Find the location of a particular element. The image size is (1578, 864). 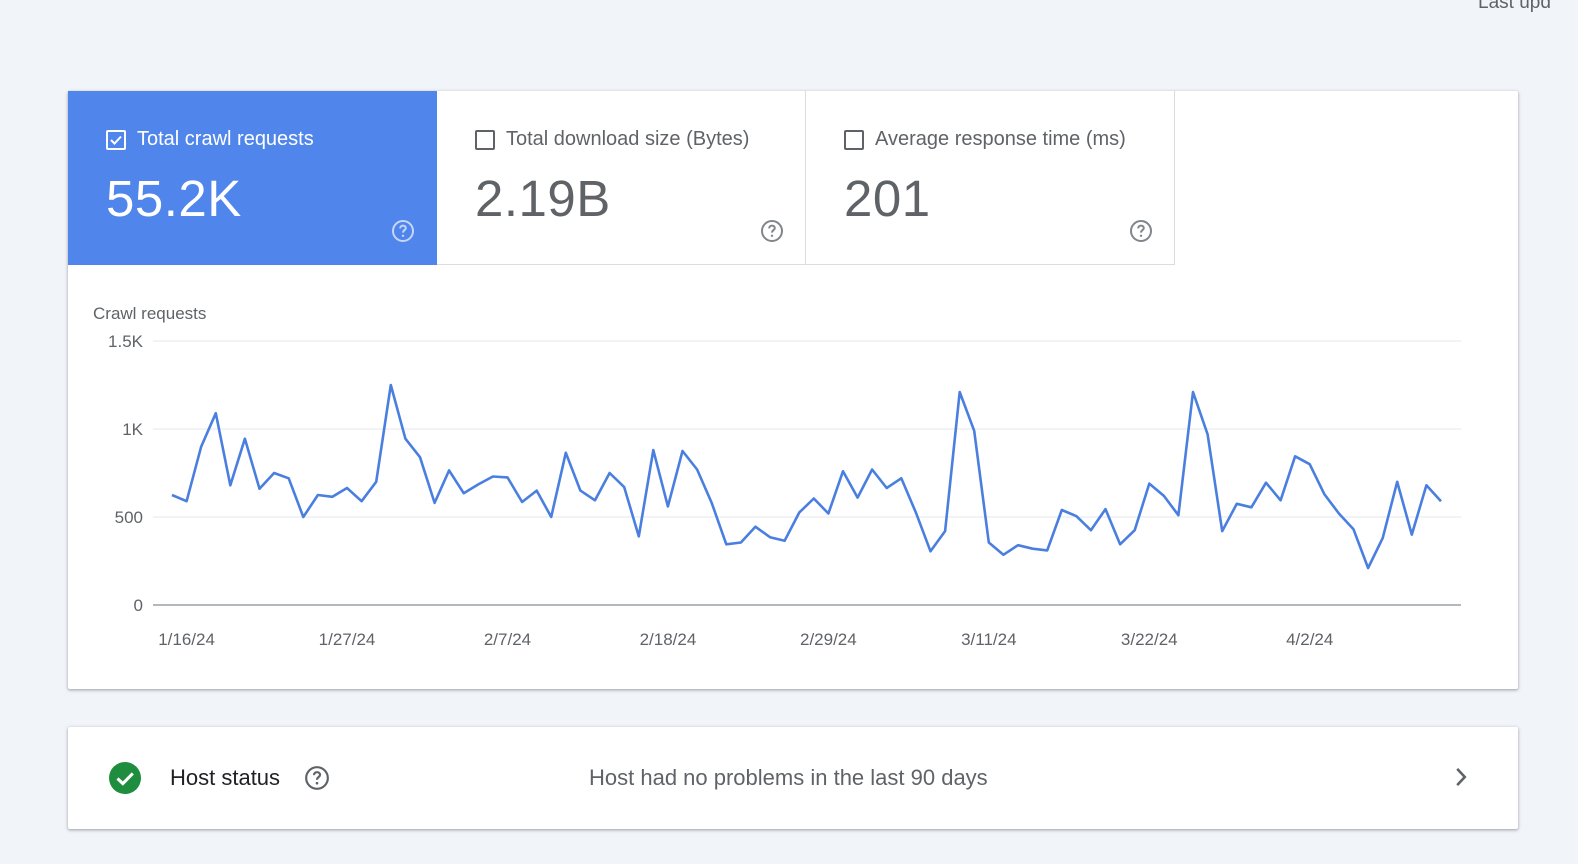

tile-value: 2.19B is located at coordinates (543, 198).